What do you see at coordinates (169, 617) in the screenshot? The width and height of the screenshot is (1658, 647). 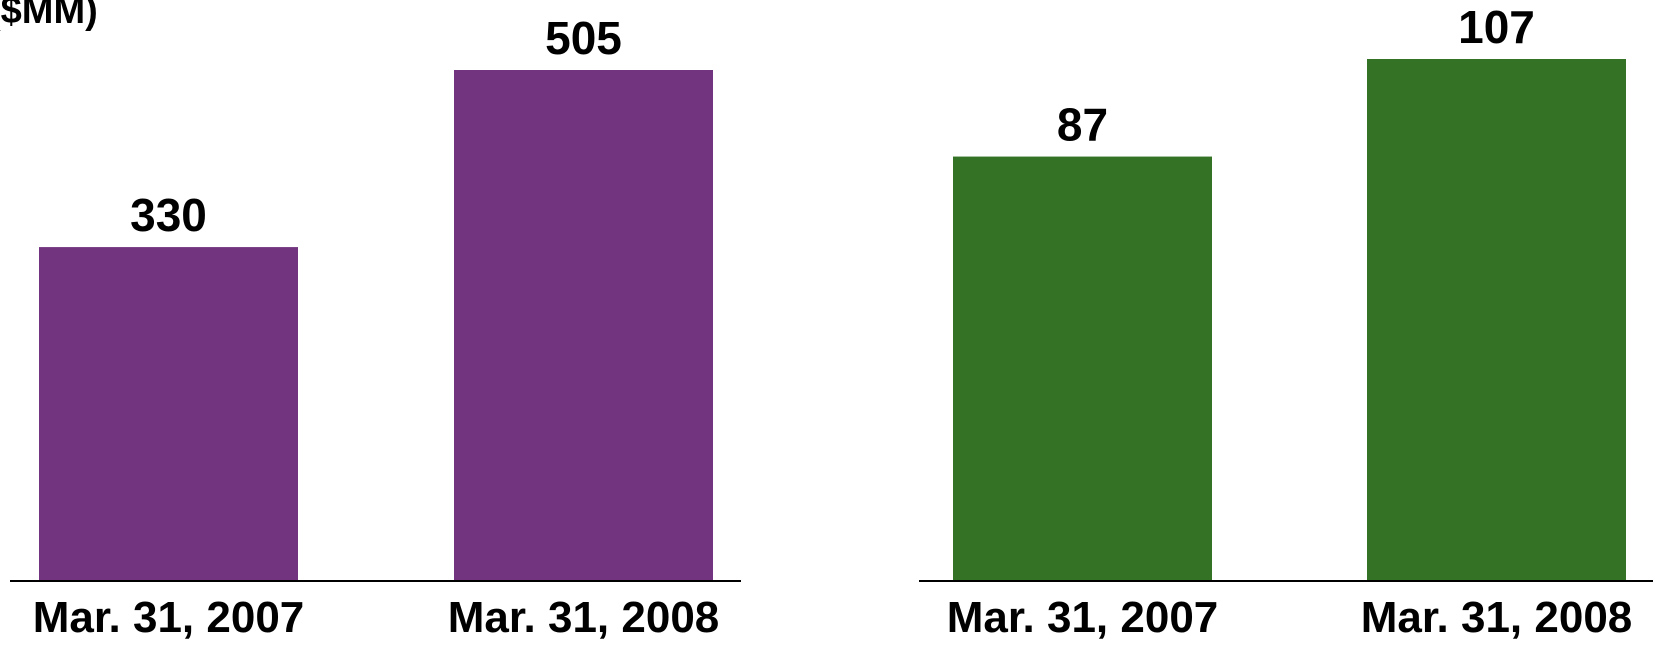 I see `category-label-1-1: Mar. 31, 2007` at bounding box center [169, 617].